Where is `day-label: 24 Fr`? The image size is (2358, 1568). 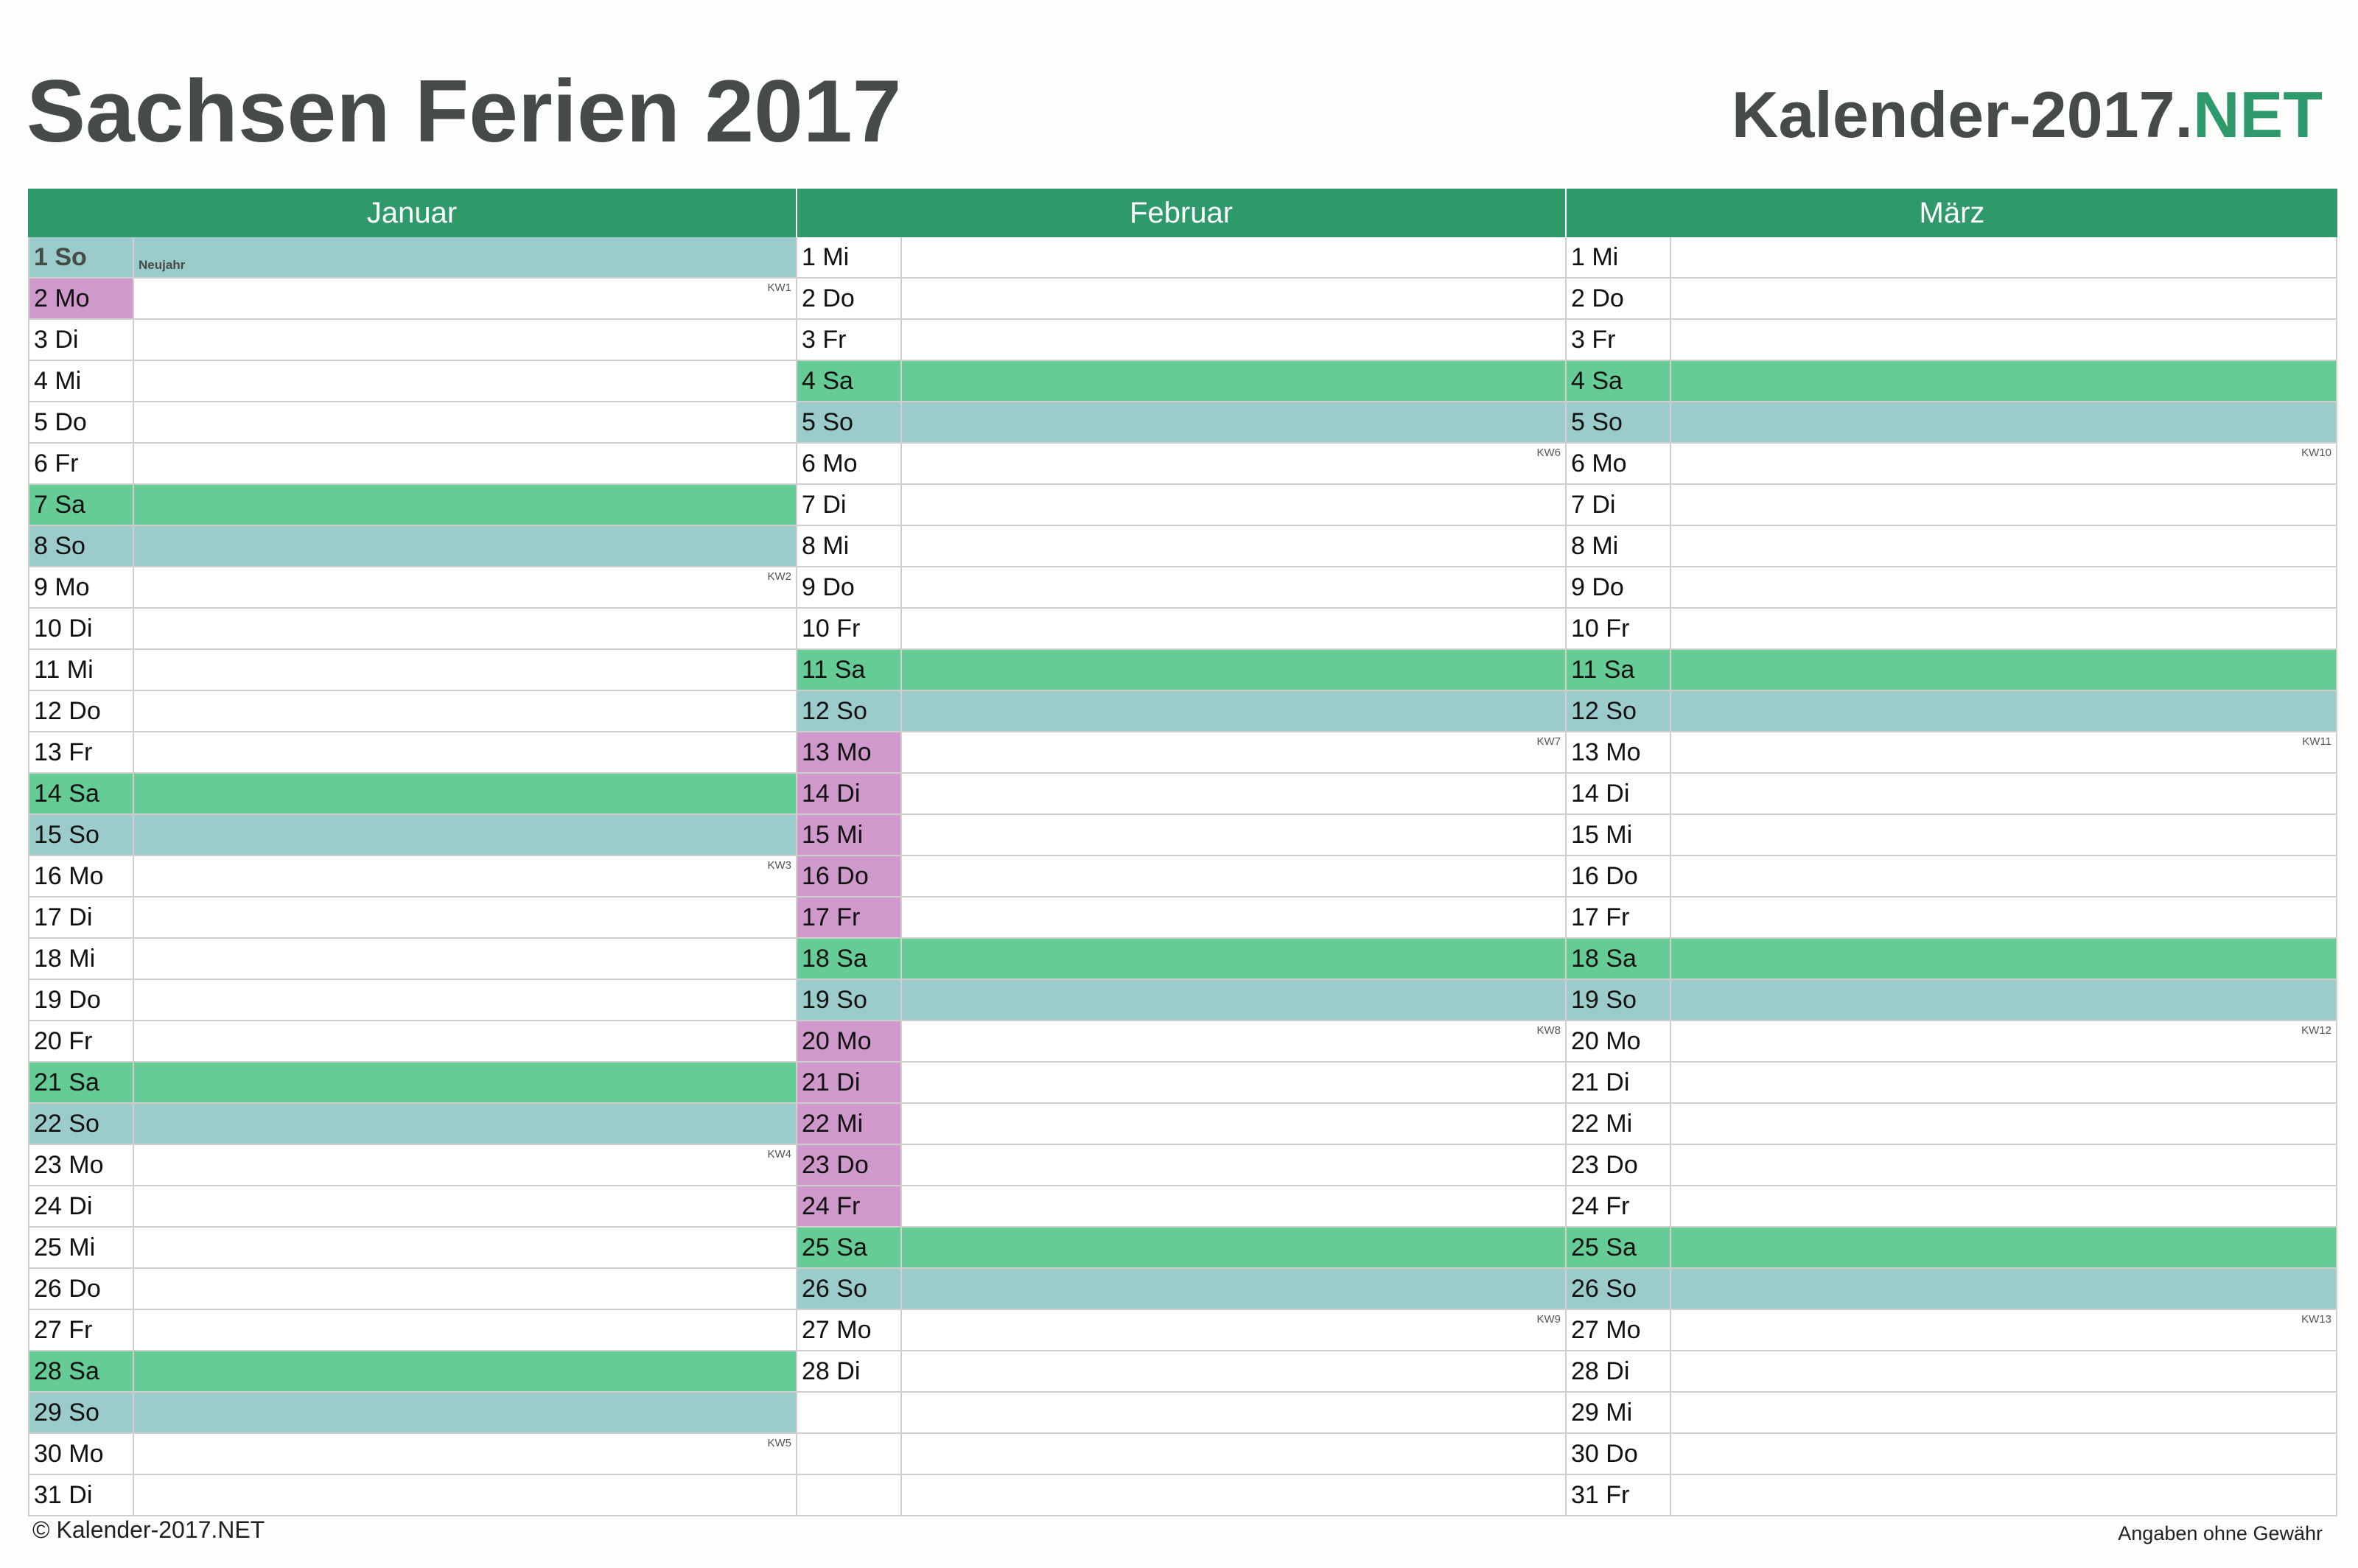 day-label: 24 Fr is located at coordinates (1619, 1206).